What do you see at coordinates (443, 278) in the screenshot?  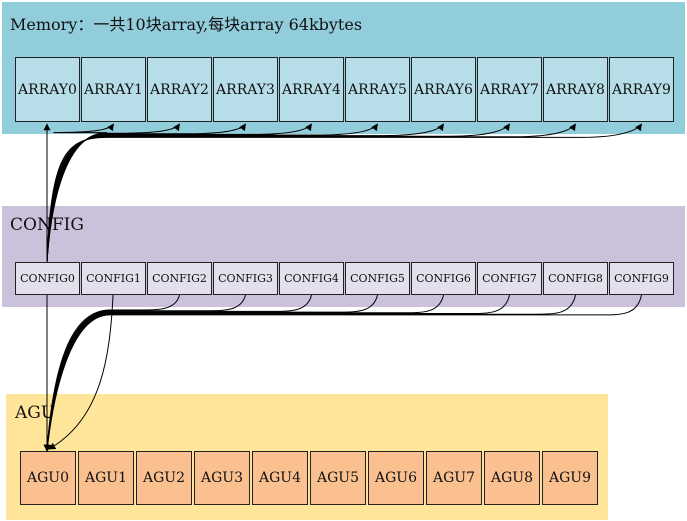 I see `config-box: CONFIG6` at bounding box center [443, 278].